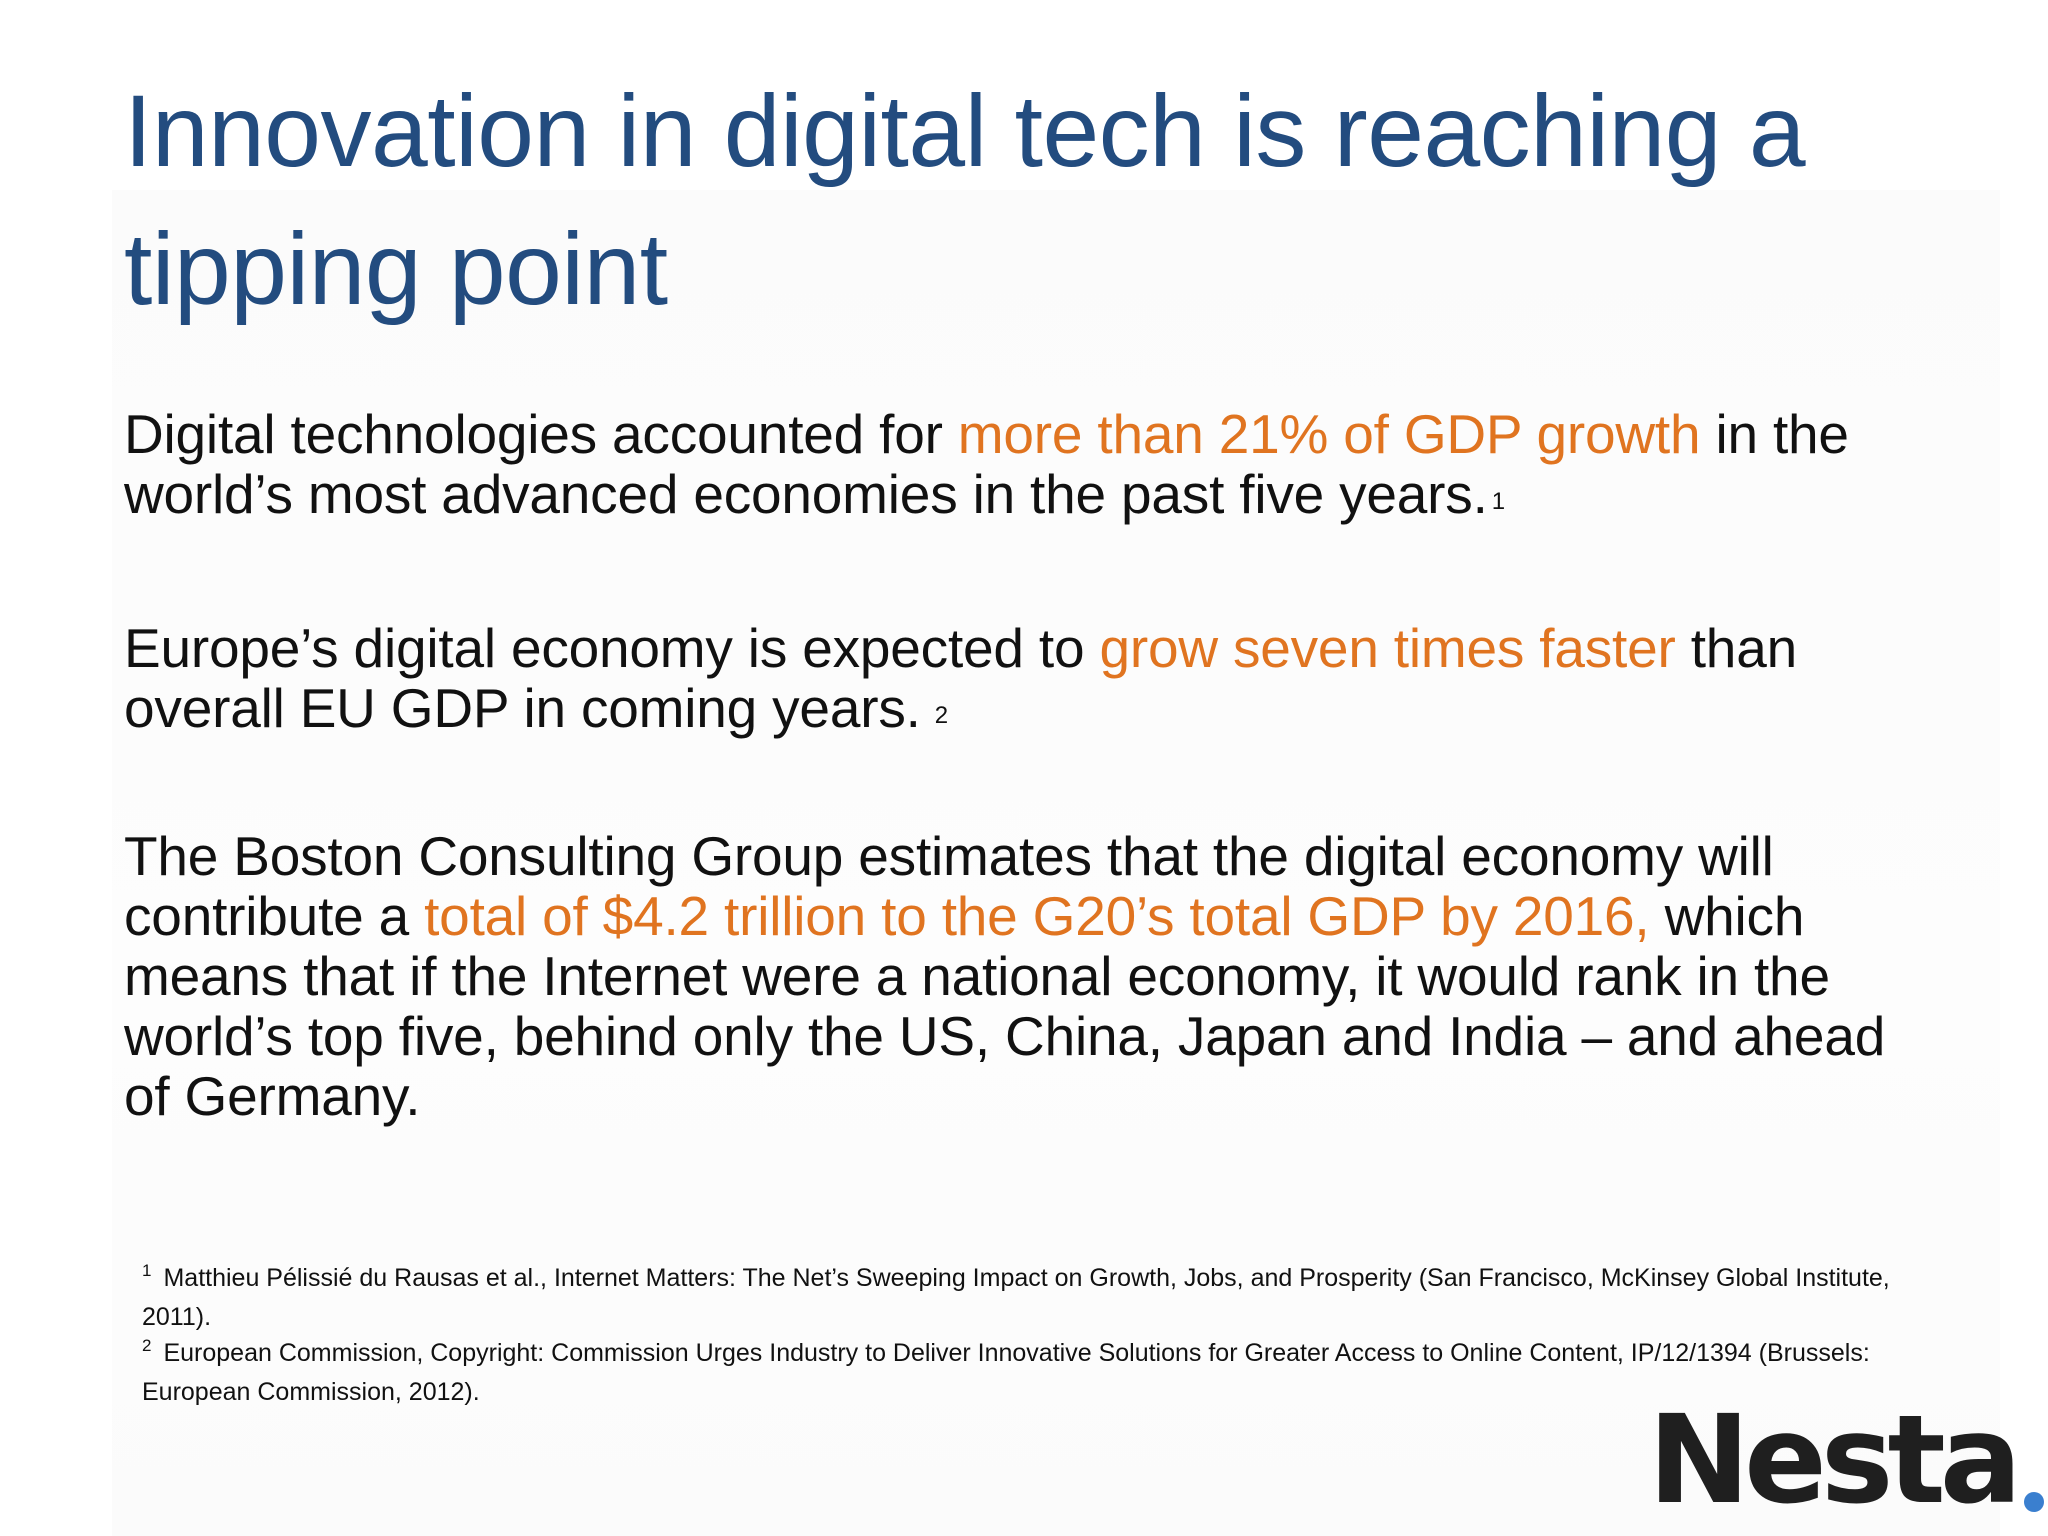 The height and width of the screenshot is (1536, 2048). I want to click on paragraph-text: Digital technologies accounted for, so click(541, 434).